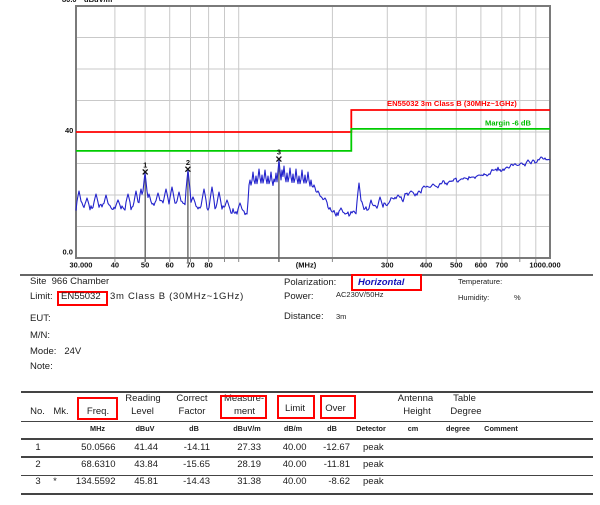 The height and width of the screenshot is (505, 600). I want to click on svg-text: 70, so click(190, 265).